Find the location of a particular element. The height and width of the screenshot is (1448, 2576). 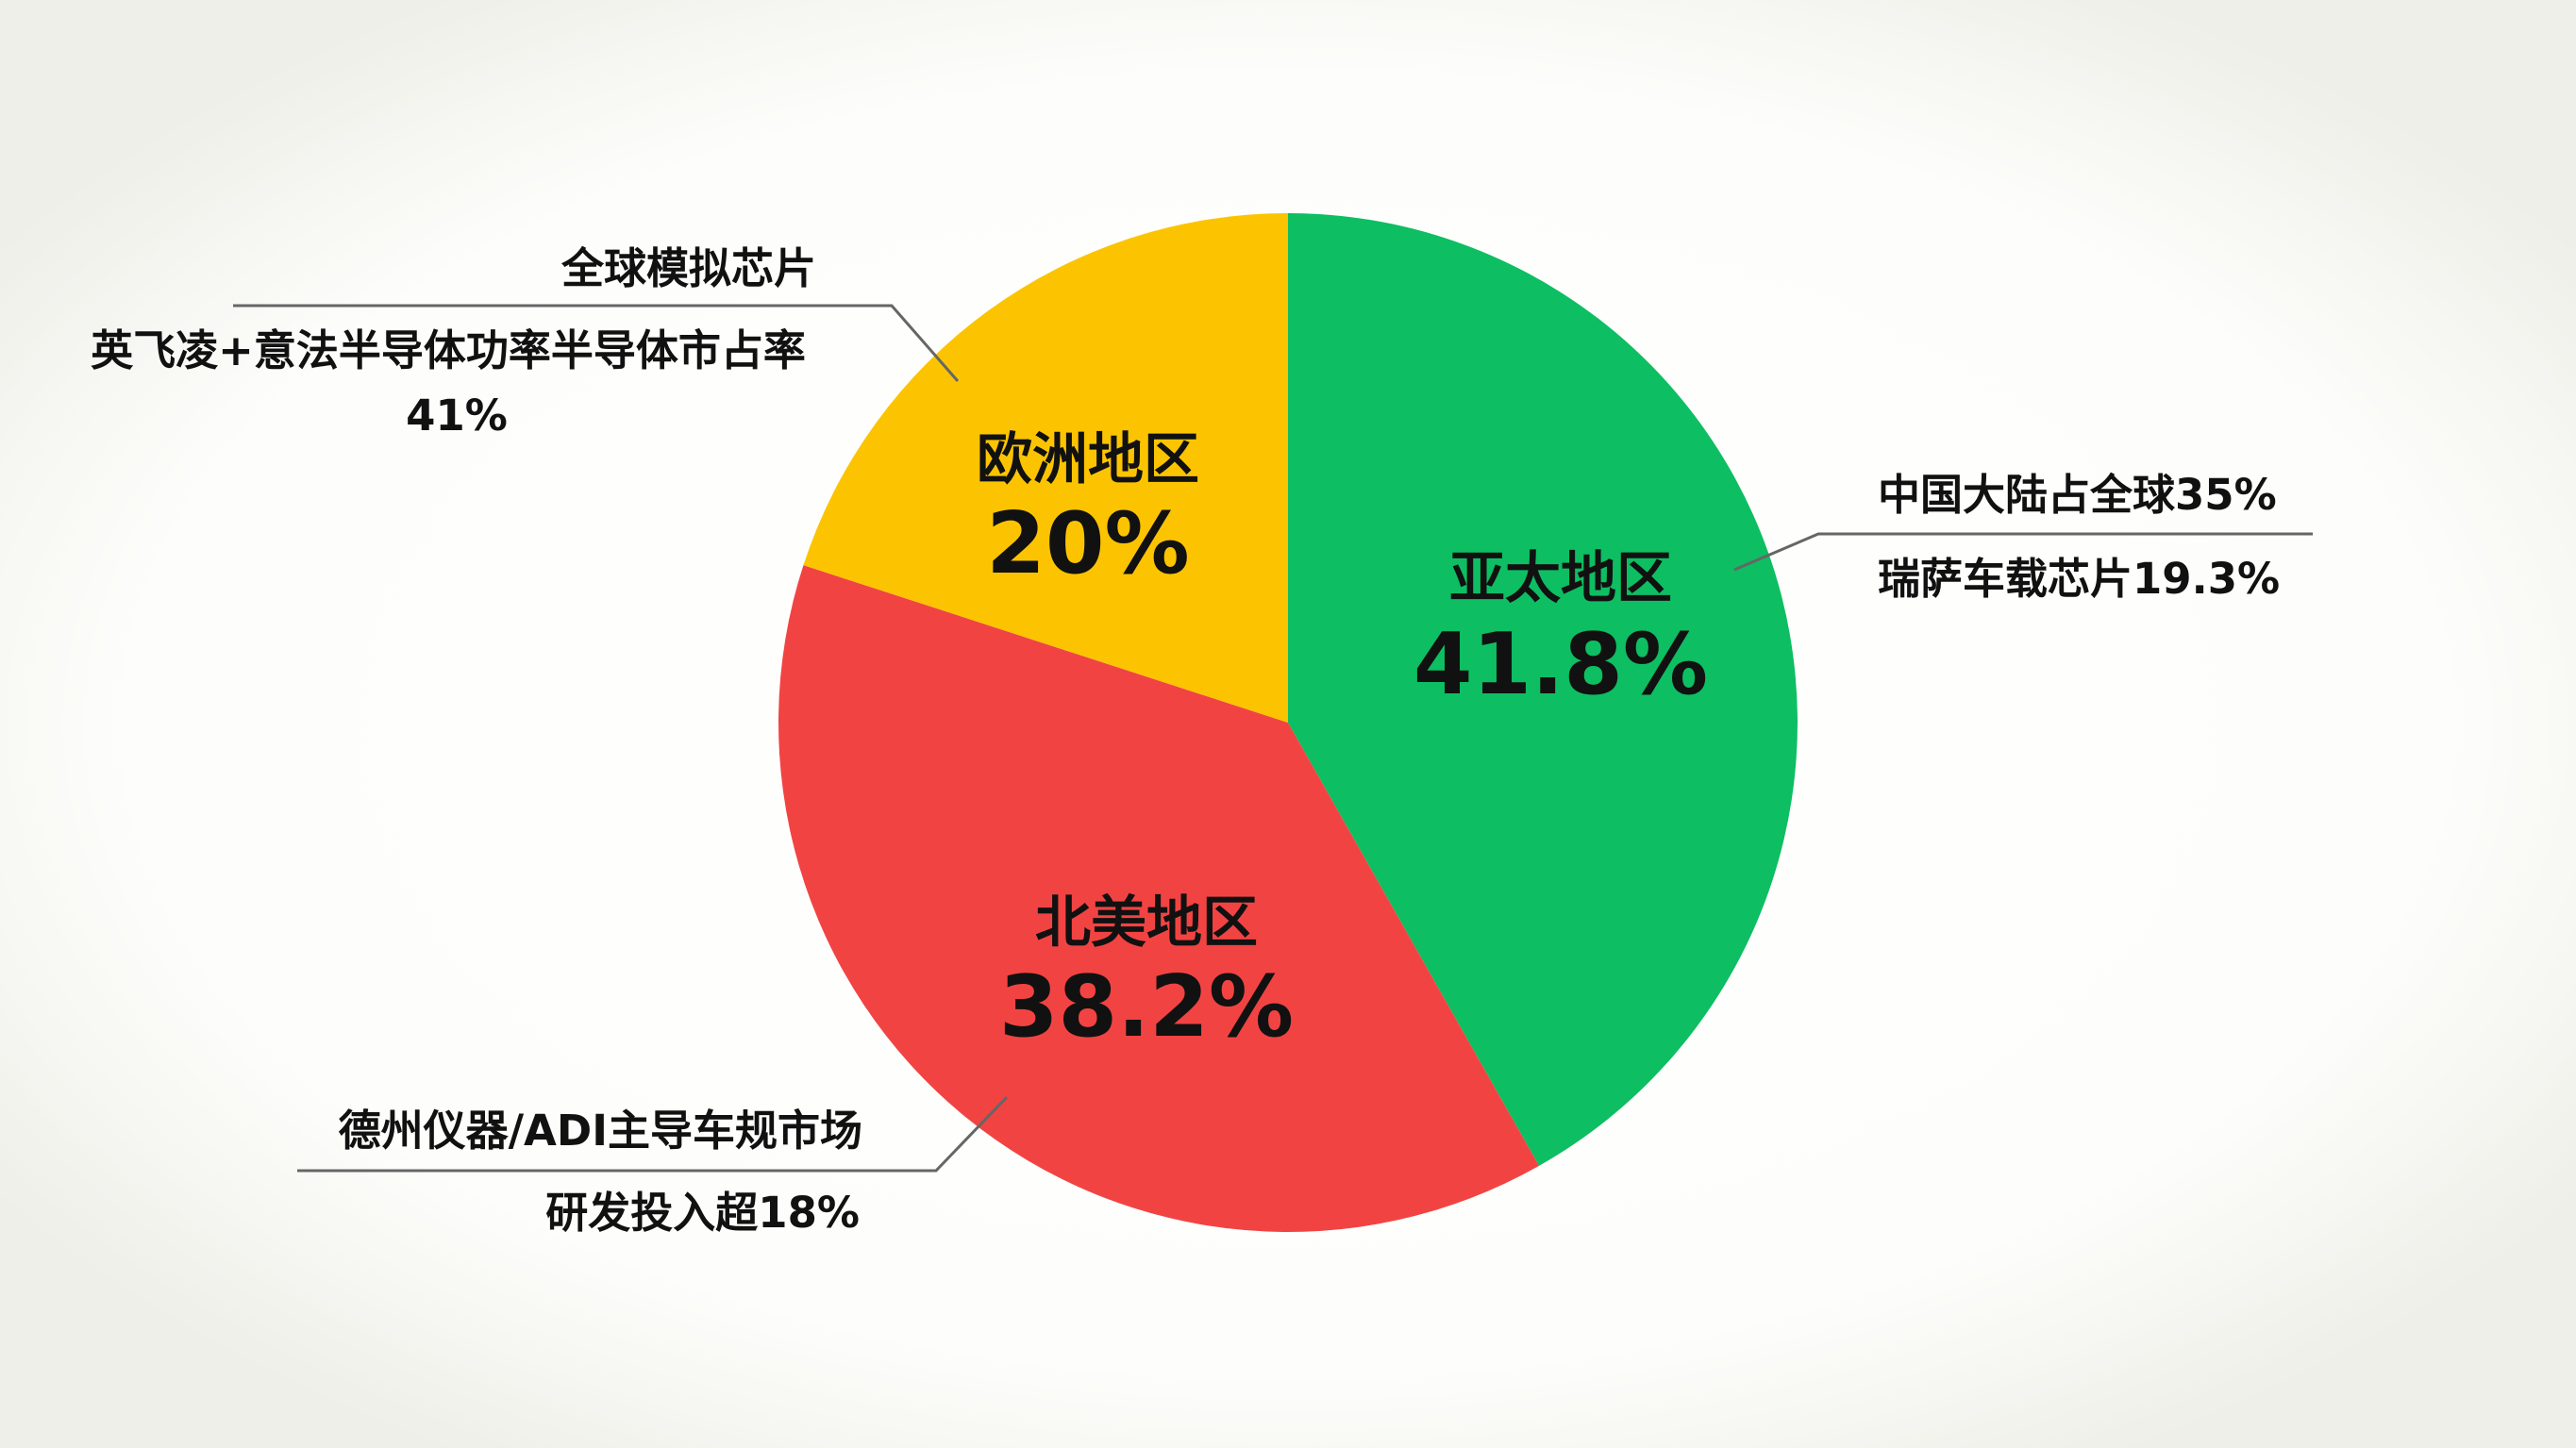

annotation-asia-line2: 瑞萨车载芯片19.3% is located at coordinates (2079, 579).